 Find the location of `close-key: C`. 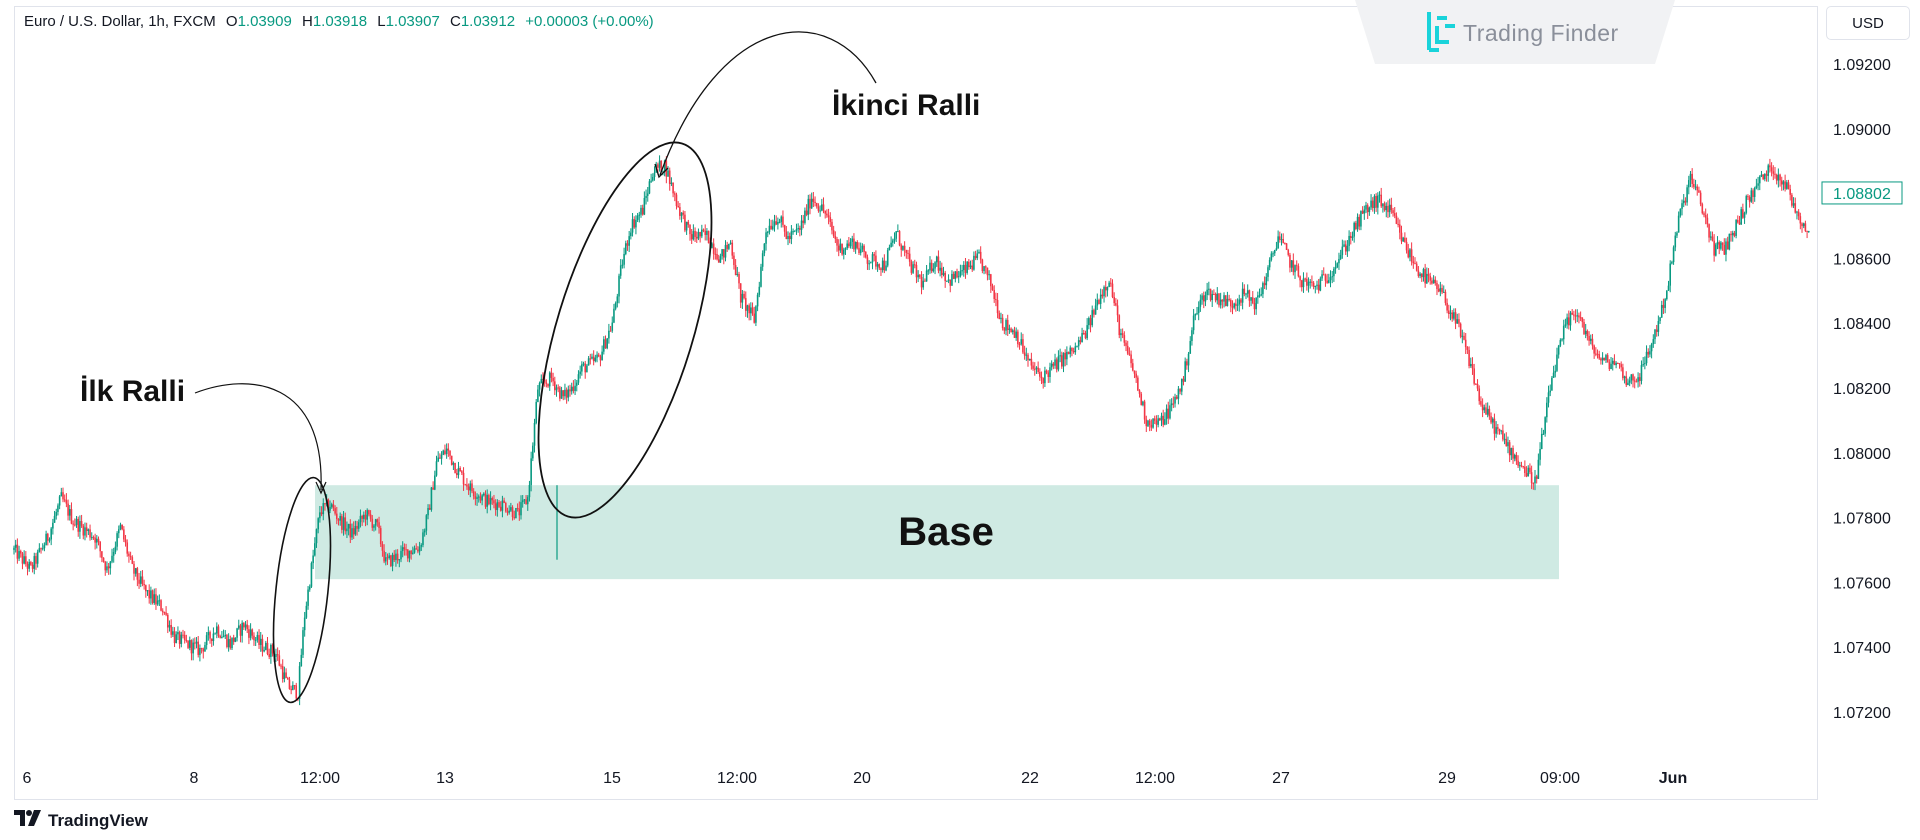

close-key: C is located at coordinates (455, 21).